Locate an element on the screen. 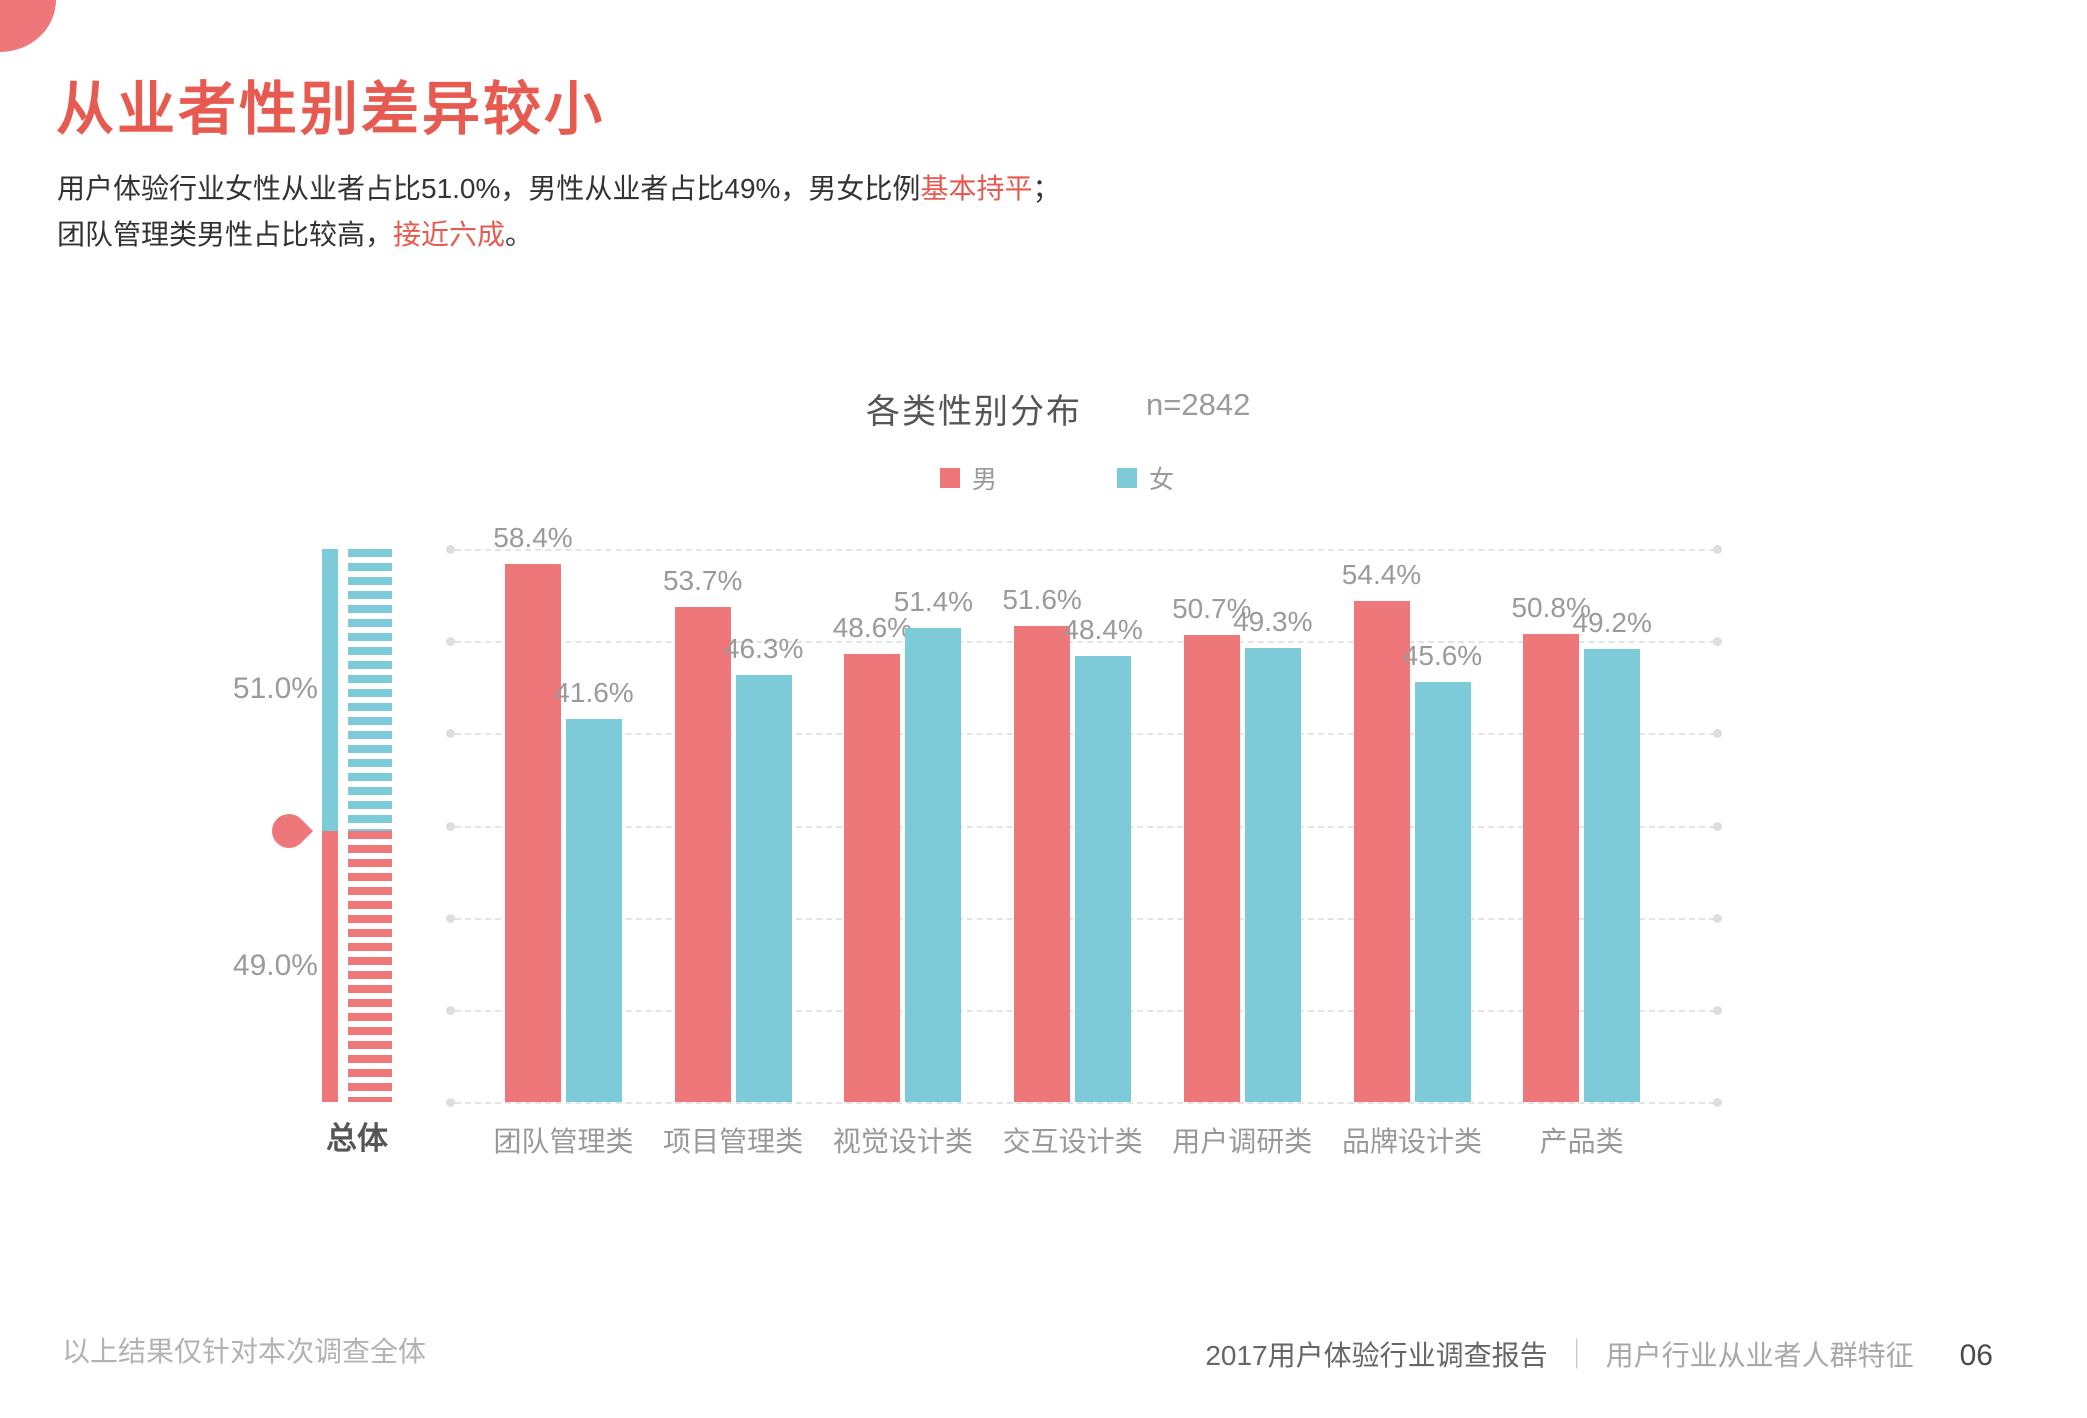  value-label-male-4: 50.7% is located at coordinates (1212, 608).